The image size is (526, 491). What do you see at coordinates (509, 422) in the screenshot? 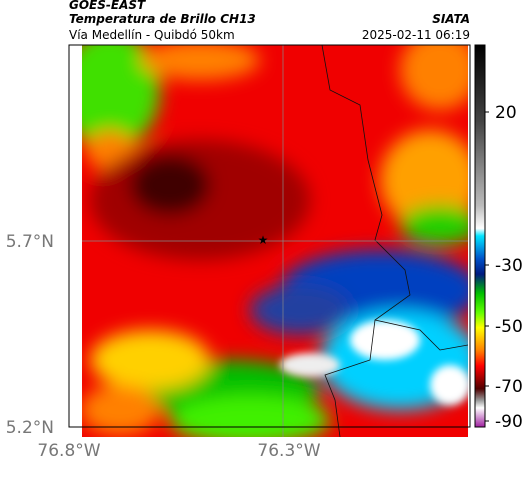
I see `colorbar-tick-label: -90` at bounding box center [509, 422].